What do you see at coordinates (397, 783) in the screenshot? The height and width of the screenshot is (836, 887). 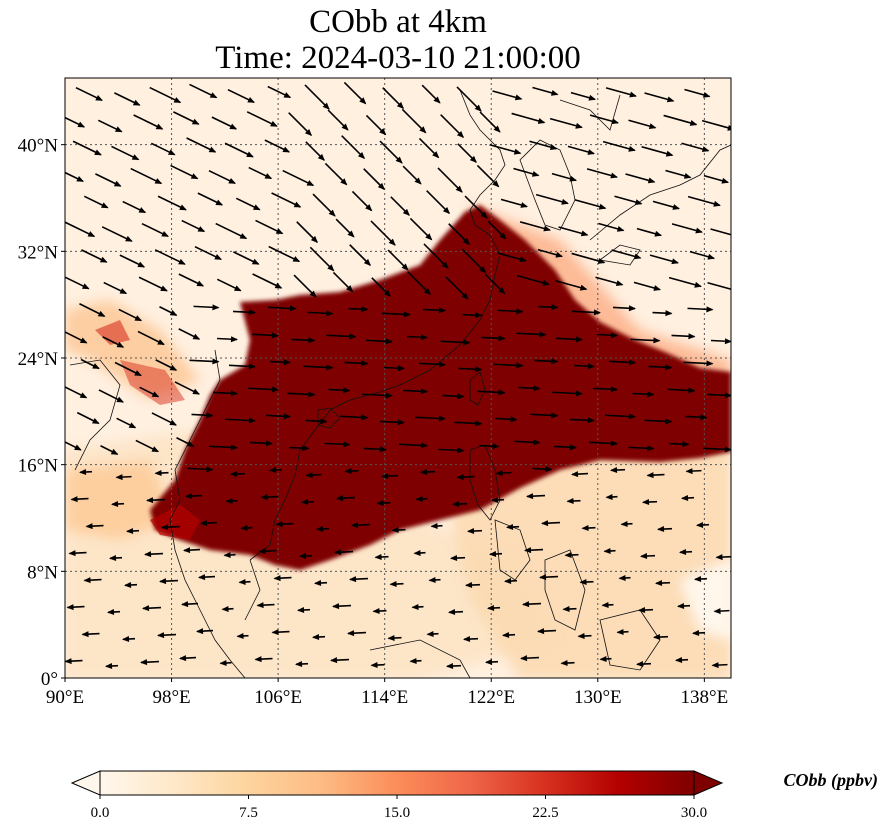 I see `colorbar-body` at bounding box center [397, 783].